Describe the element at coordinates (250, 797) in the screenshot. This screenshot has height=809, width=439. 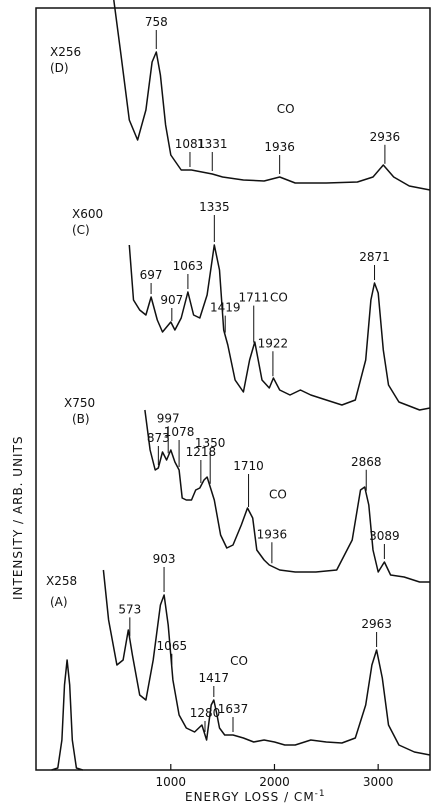
I see `x-axis-title-text: ENERGY LOSS / CM` at that location.